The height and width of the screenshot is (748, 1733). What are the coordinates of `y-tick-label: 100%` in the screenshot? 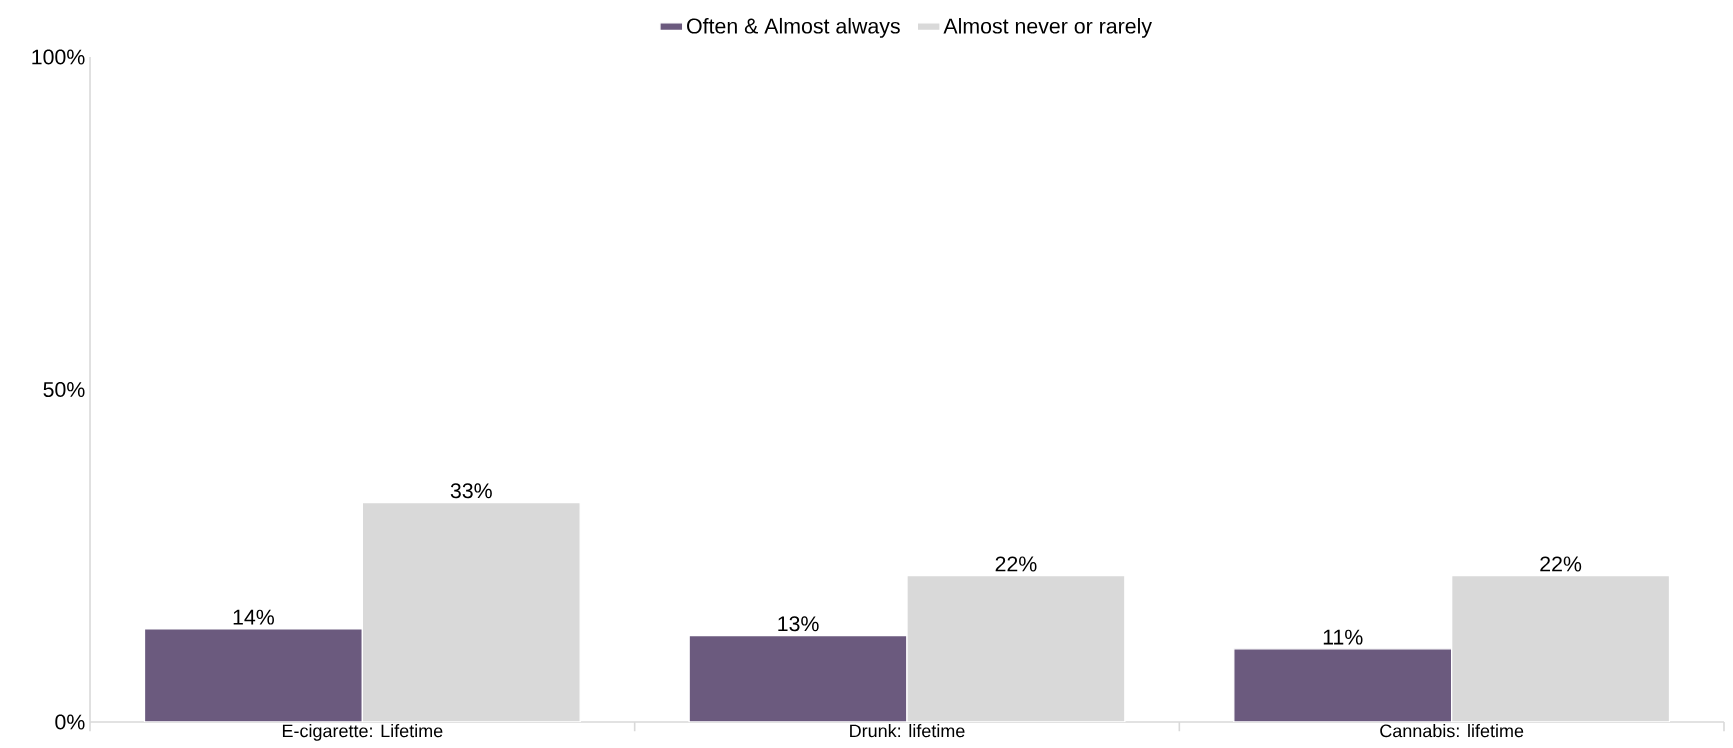 It's located at (58, 57).